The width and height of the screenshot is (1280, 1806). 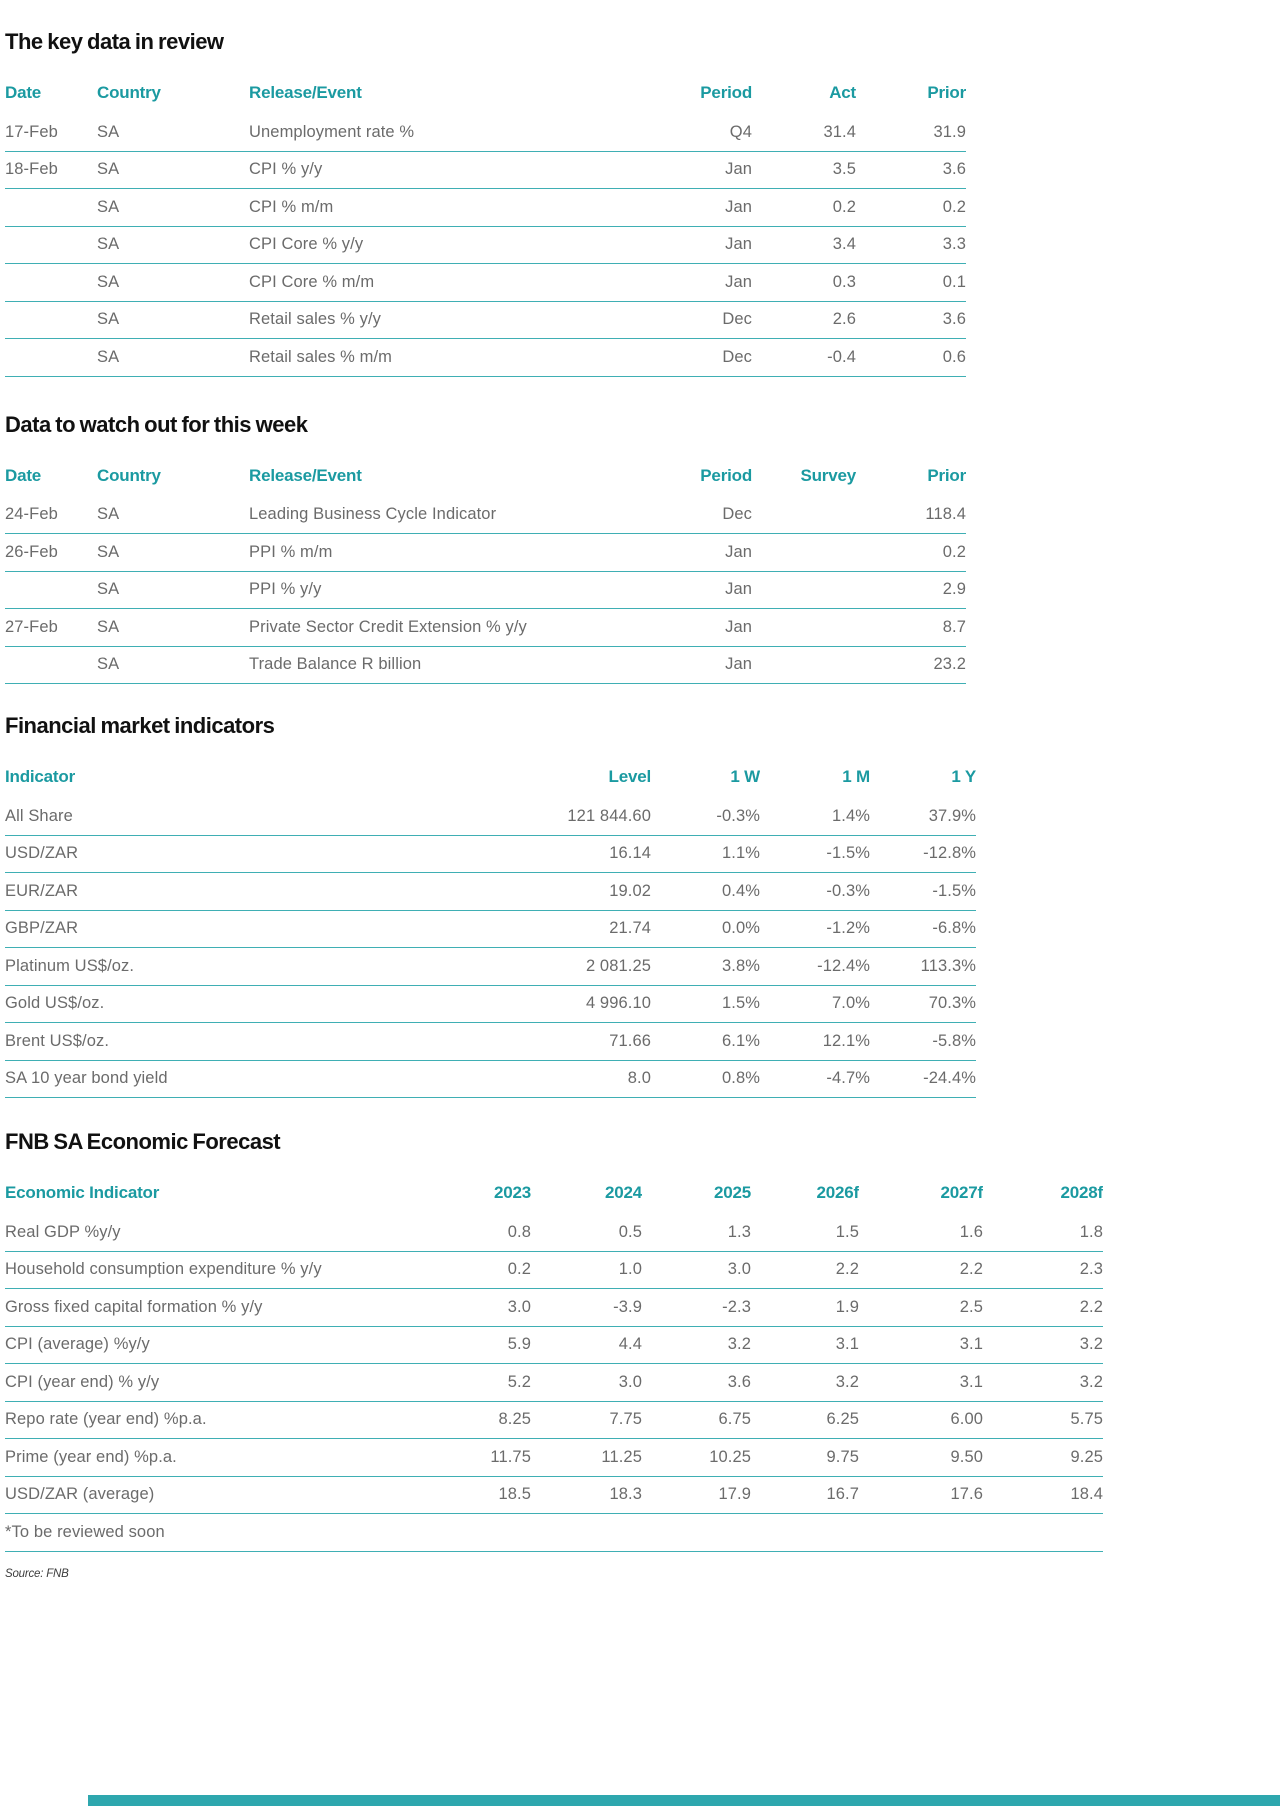 What do you see at coordinates (815, 1041) in the screenshot?
I see `cell: 12.1%` at bounding box center [815, 1041].